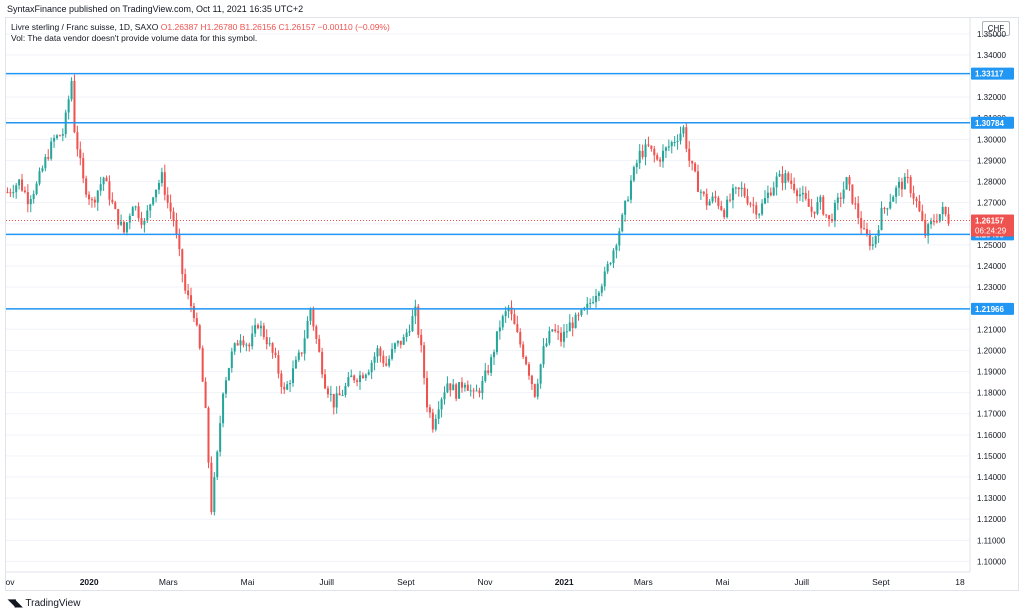 The image size is (1024, 615). What do you see at coordinates (991, 55) in the screenshot?
I see `price-tick-label: 1.34000` at bounding box center [991, 55].